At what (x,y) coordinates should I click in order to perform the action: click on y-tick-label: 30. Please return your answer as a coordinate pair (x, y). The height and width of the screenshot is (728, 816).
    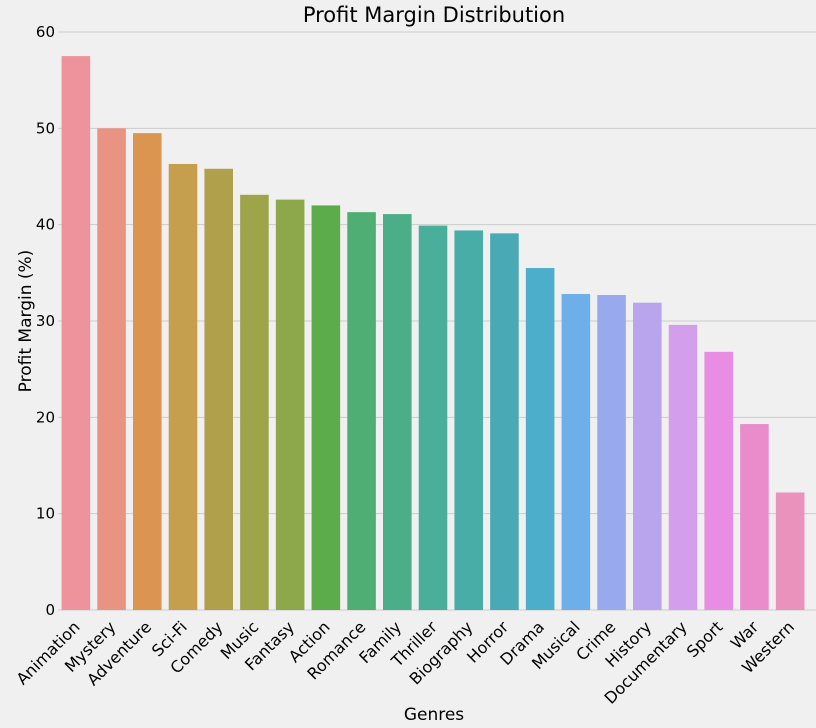
    Looking at the image, I should click on (45, 321).